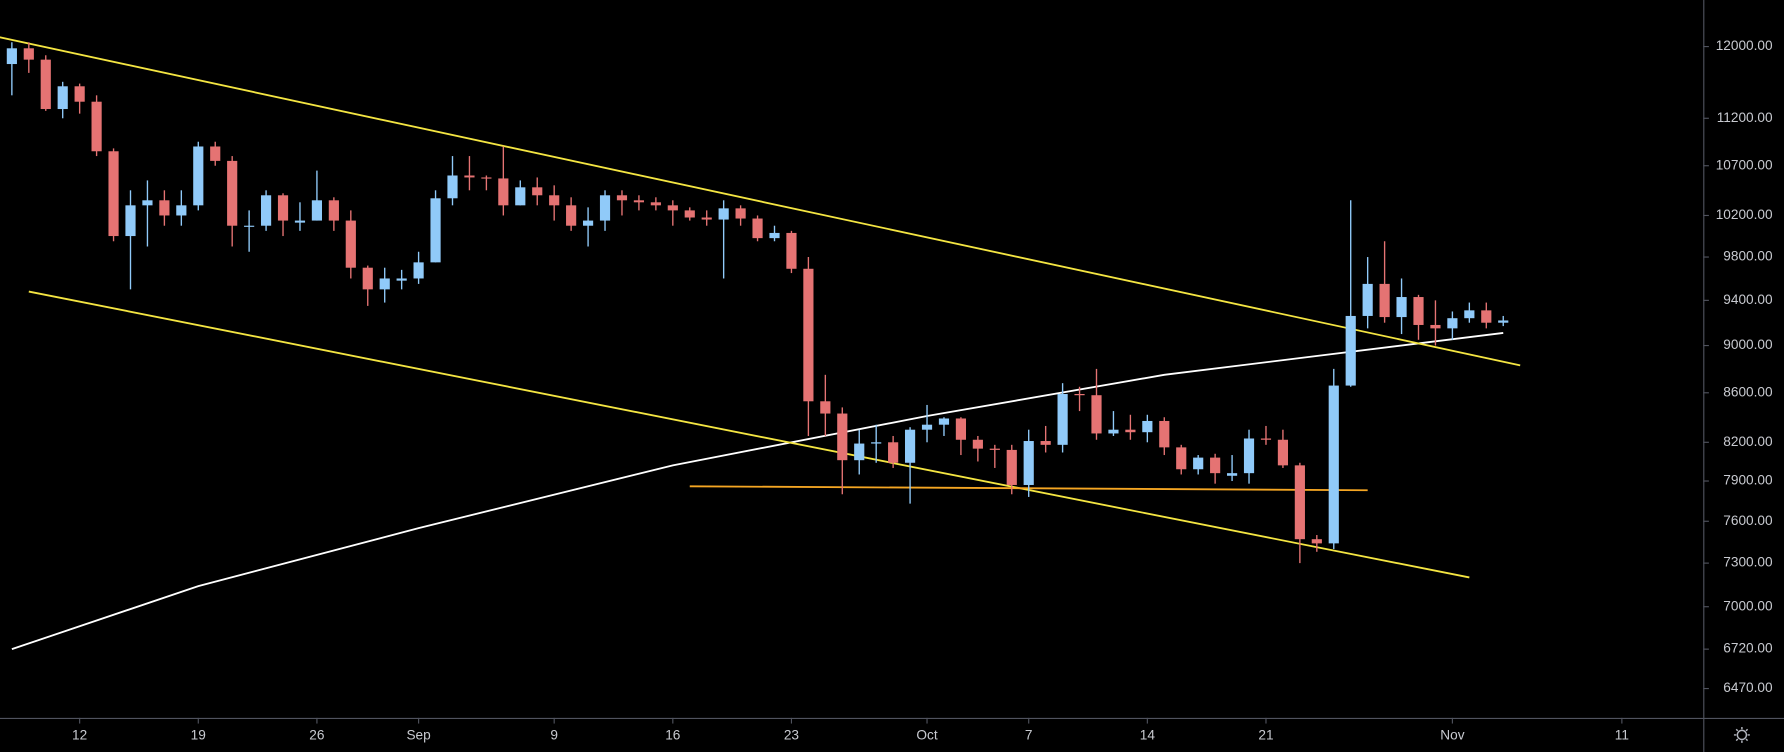  Describe the element at coordinates (1744, 164) in the screenshot. I see `y-tick-label: 10700.00` at that location.